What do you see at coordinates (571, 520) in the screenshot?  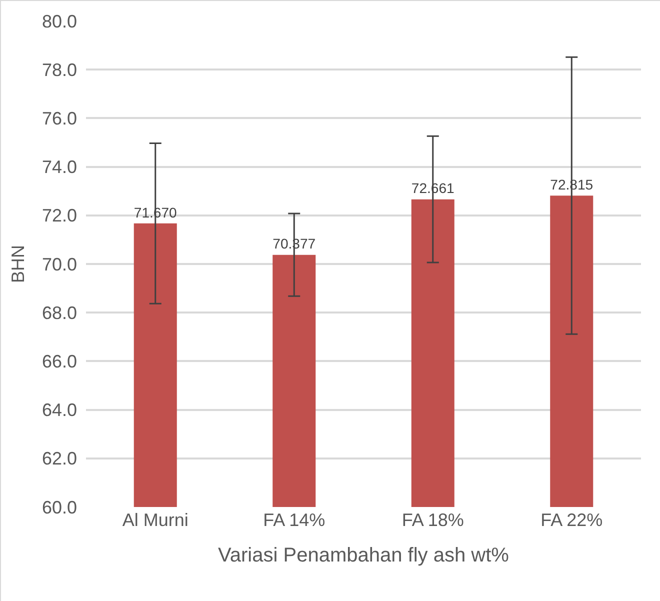 I see `x-tick-label: FA 22%` at bounding box center [571, 520].